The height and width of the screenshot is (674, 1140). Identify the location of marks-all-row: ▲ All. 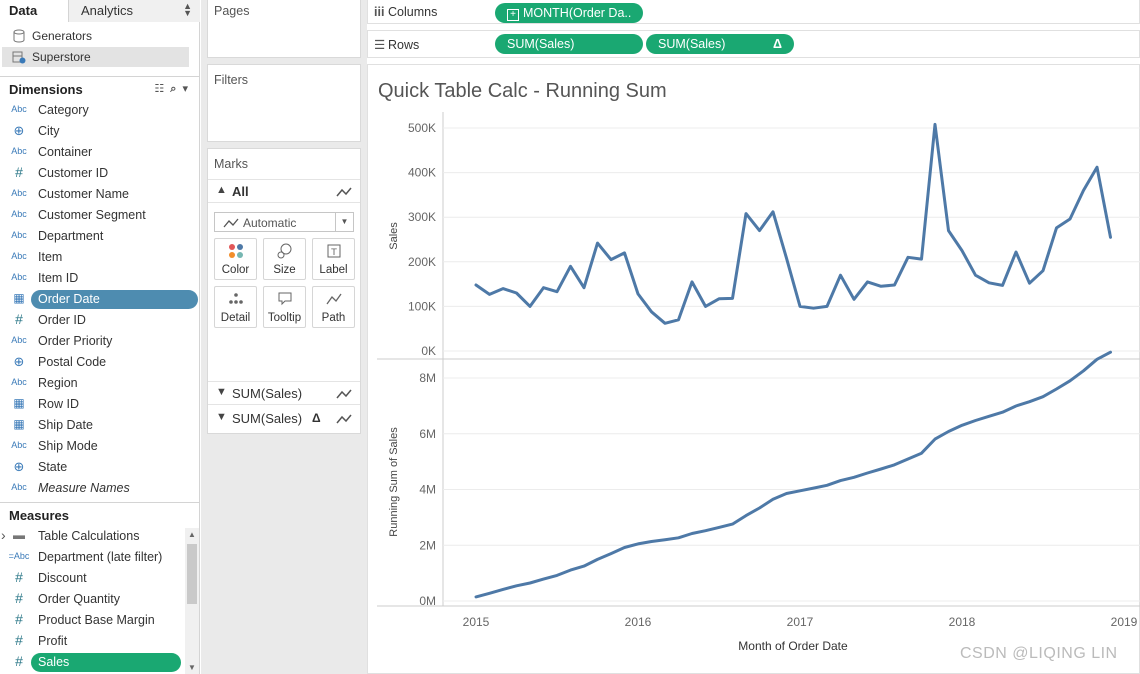
(284, 191).